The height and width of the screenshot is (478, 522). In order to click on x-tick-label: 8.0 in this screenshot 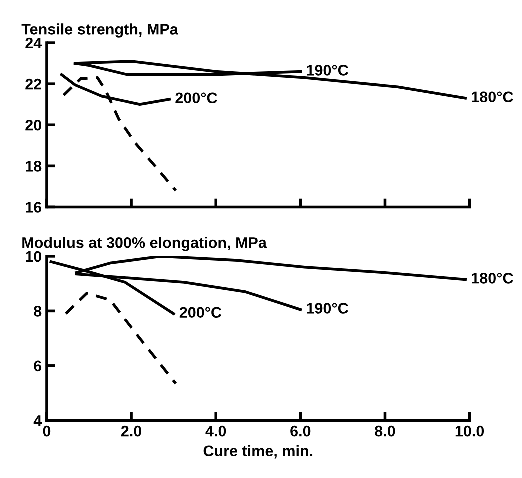, I will do `click(385, 431)`.